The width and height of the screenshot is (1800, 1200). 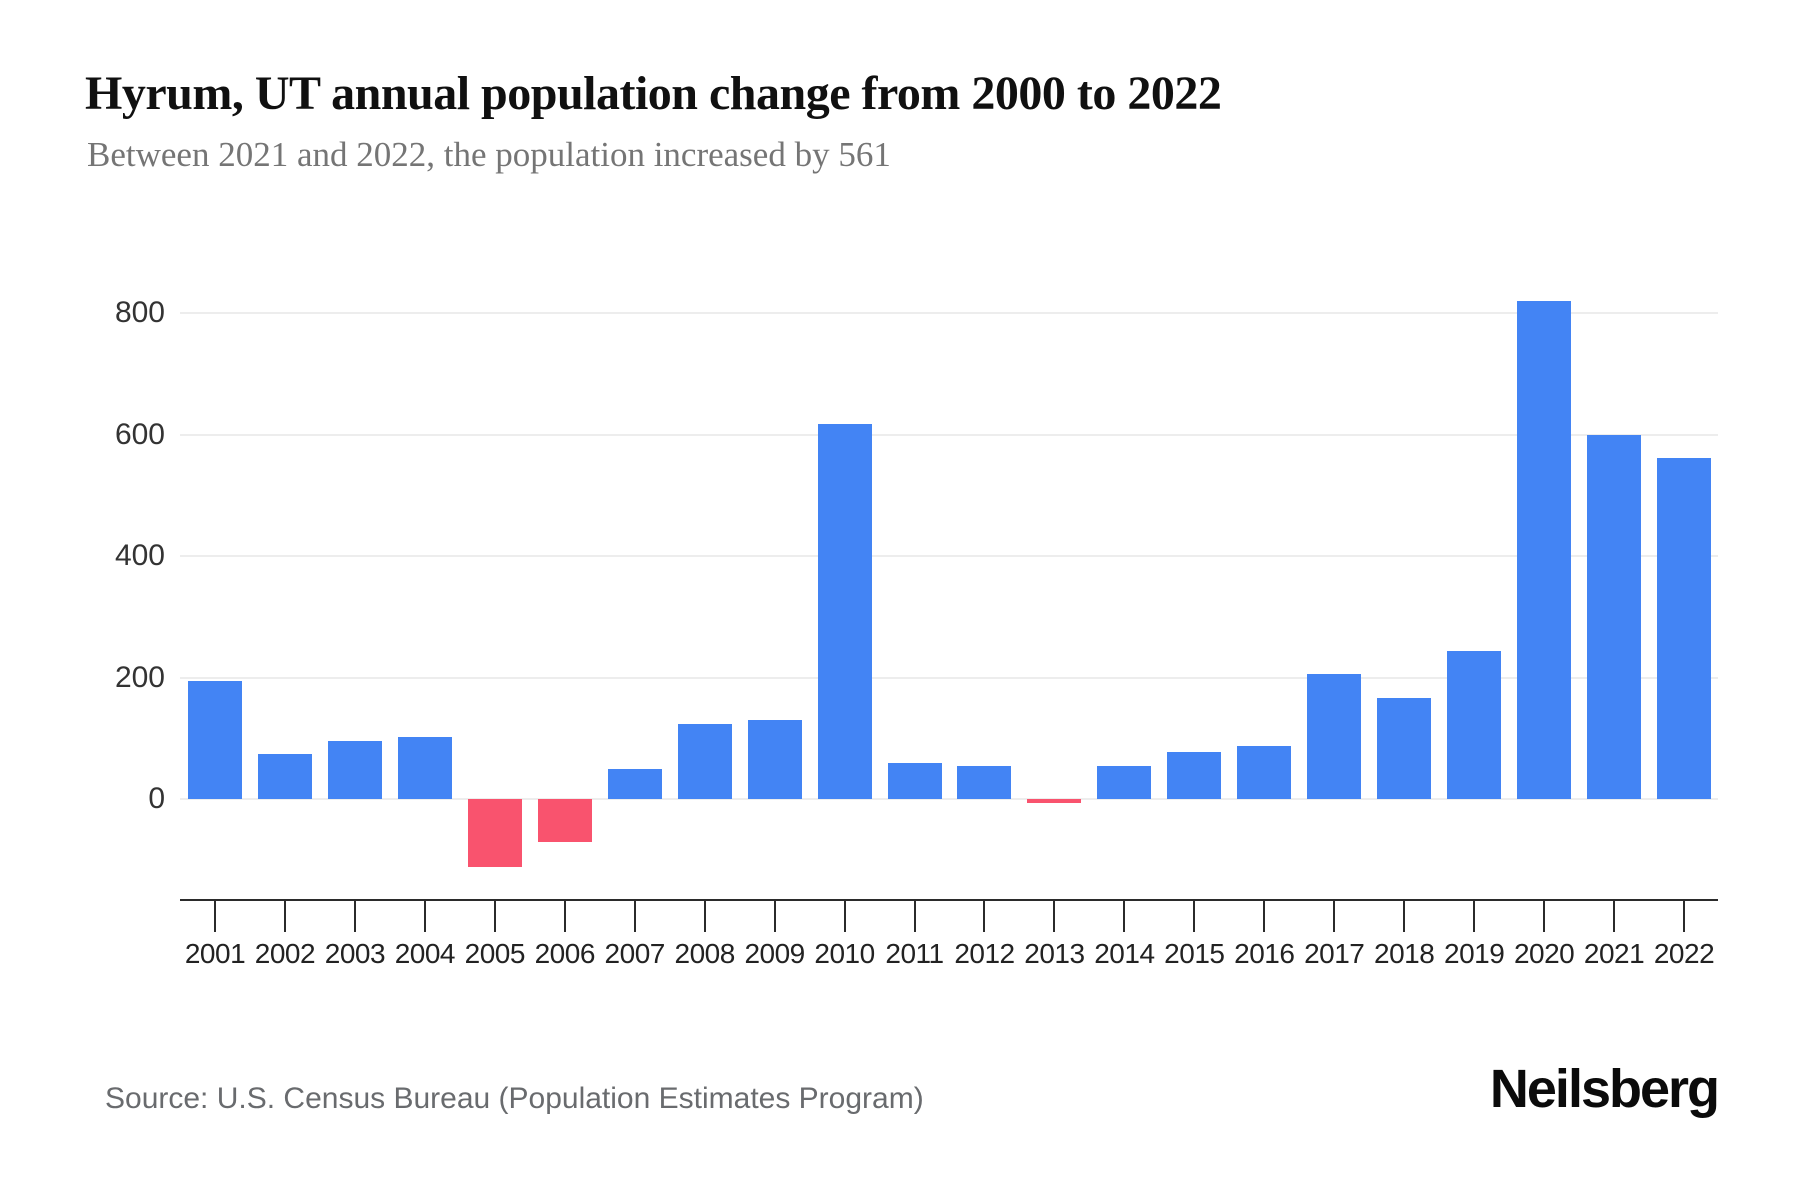 What do you see at coordinates (1684, 916) in the screenshot?
I see `x-tick-2022` at bounding box center [1684, 916].